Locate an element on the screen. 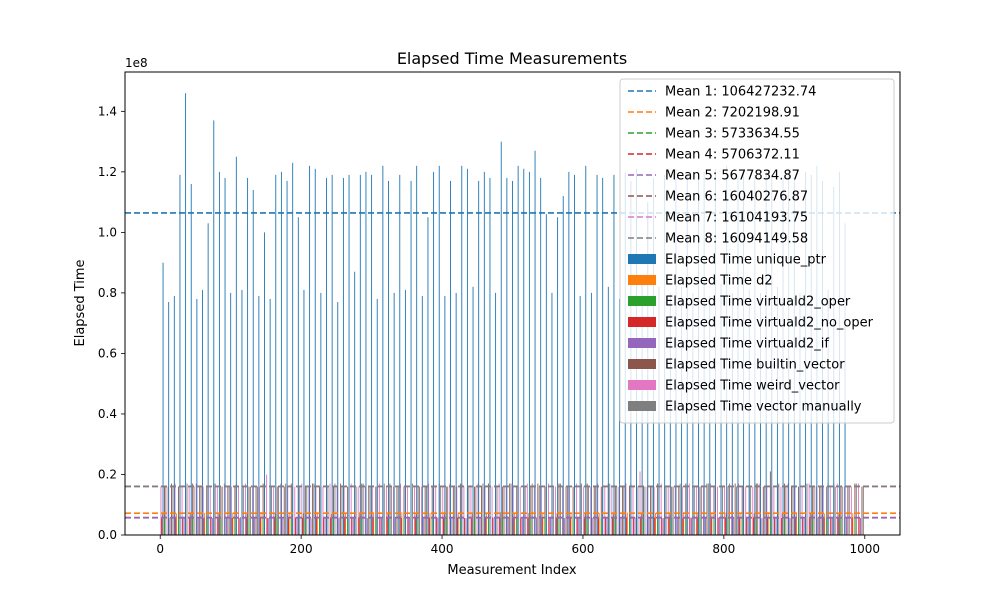 This screenshot has width=1000, height=600. y-tick-label: 0.6 is located at coordinates (107, 353).